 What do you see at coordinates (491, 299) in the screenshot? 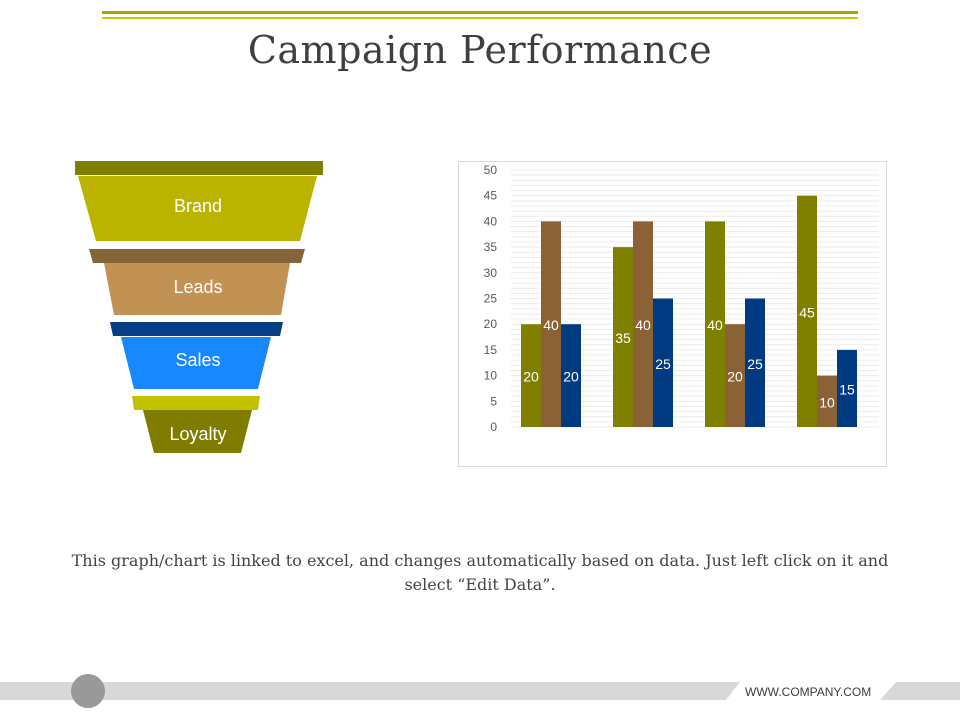
I see `y-tick-label: 25` at bounding box center [491, 299].